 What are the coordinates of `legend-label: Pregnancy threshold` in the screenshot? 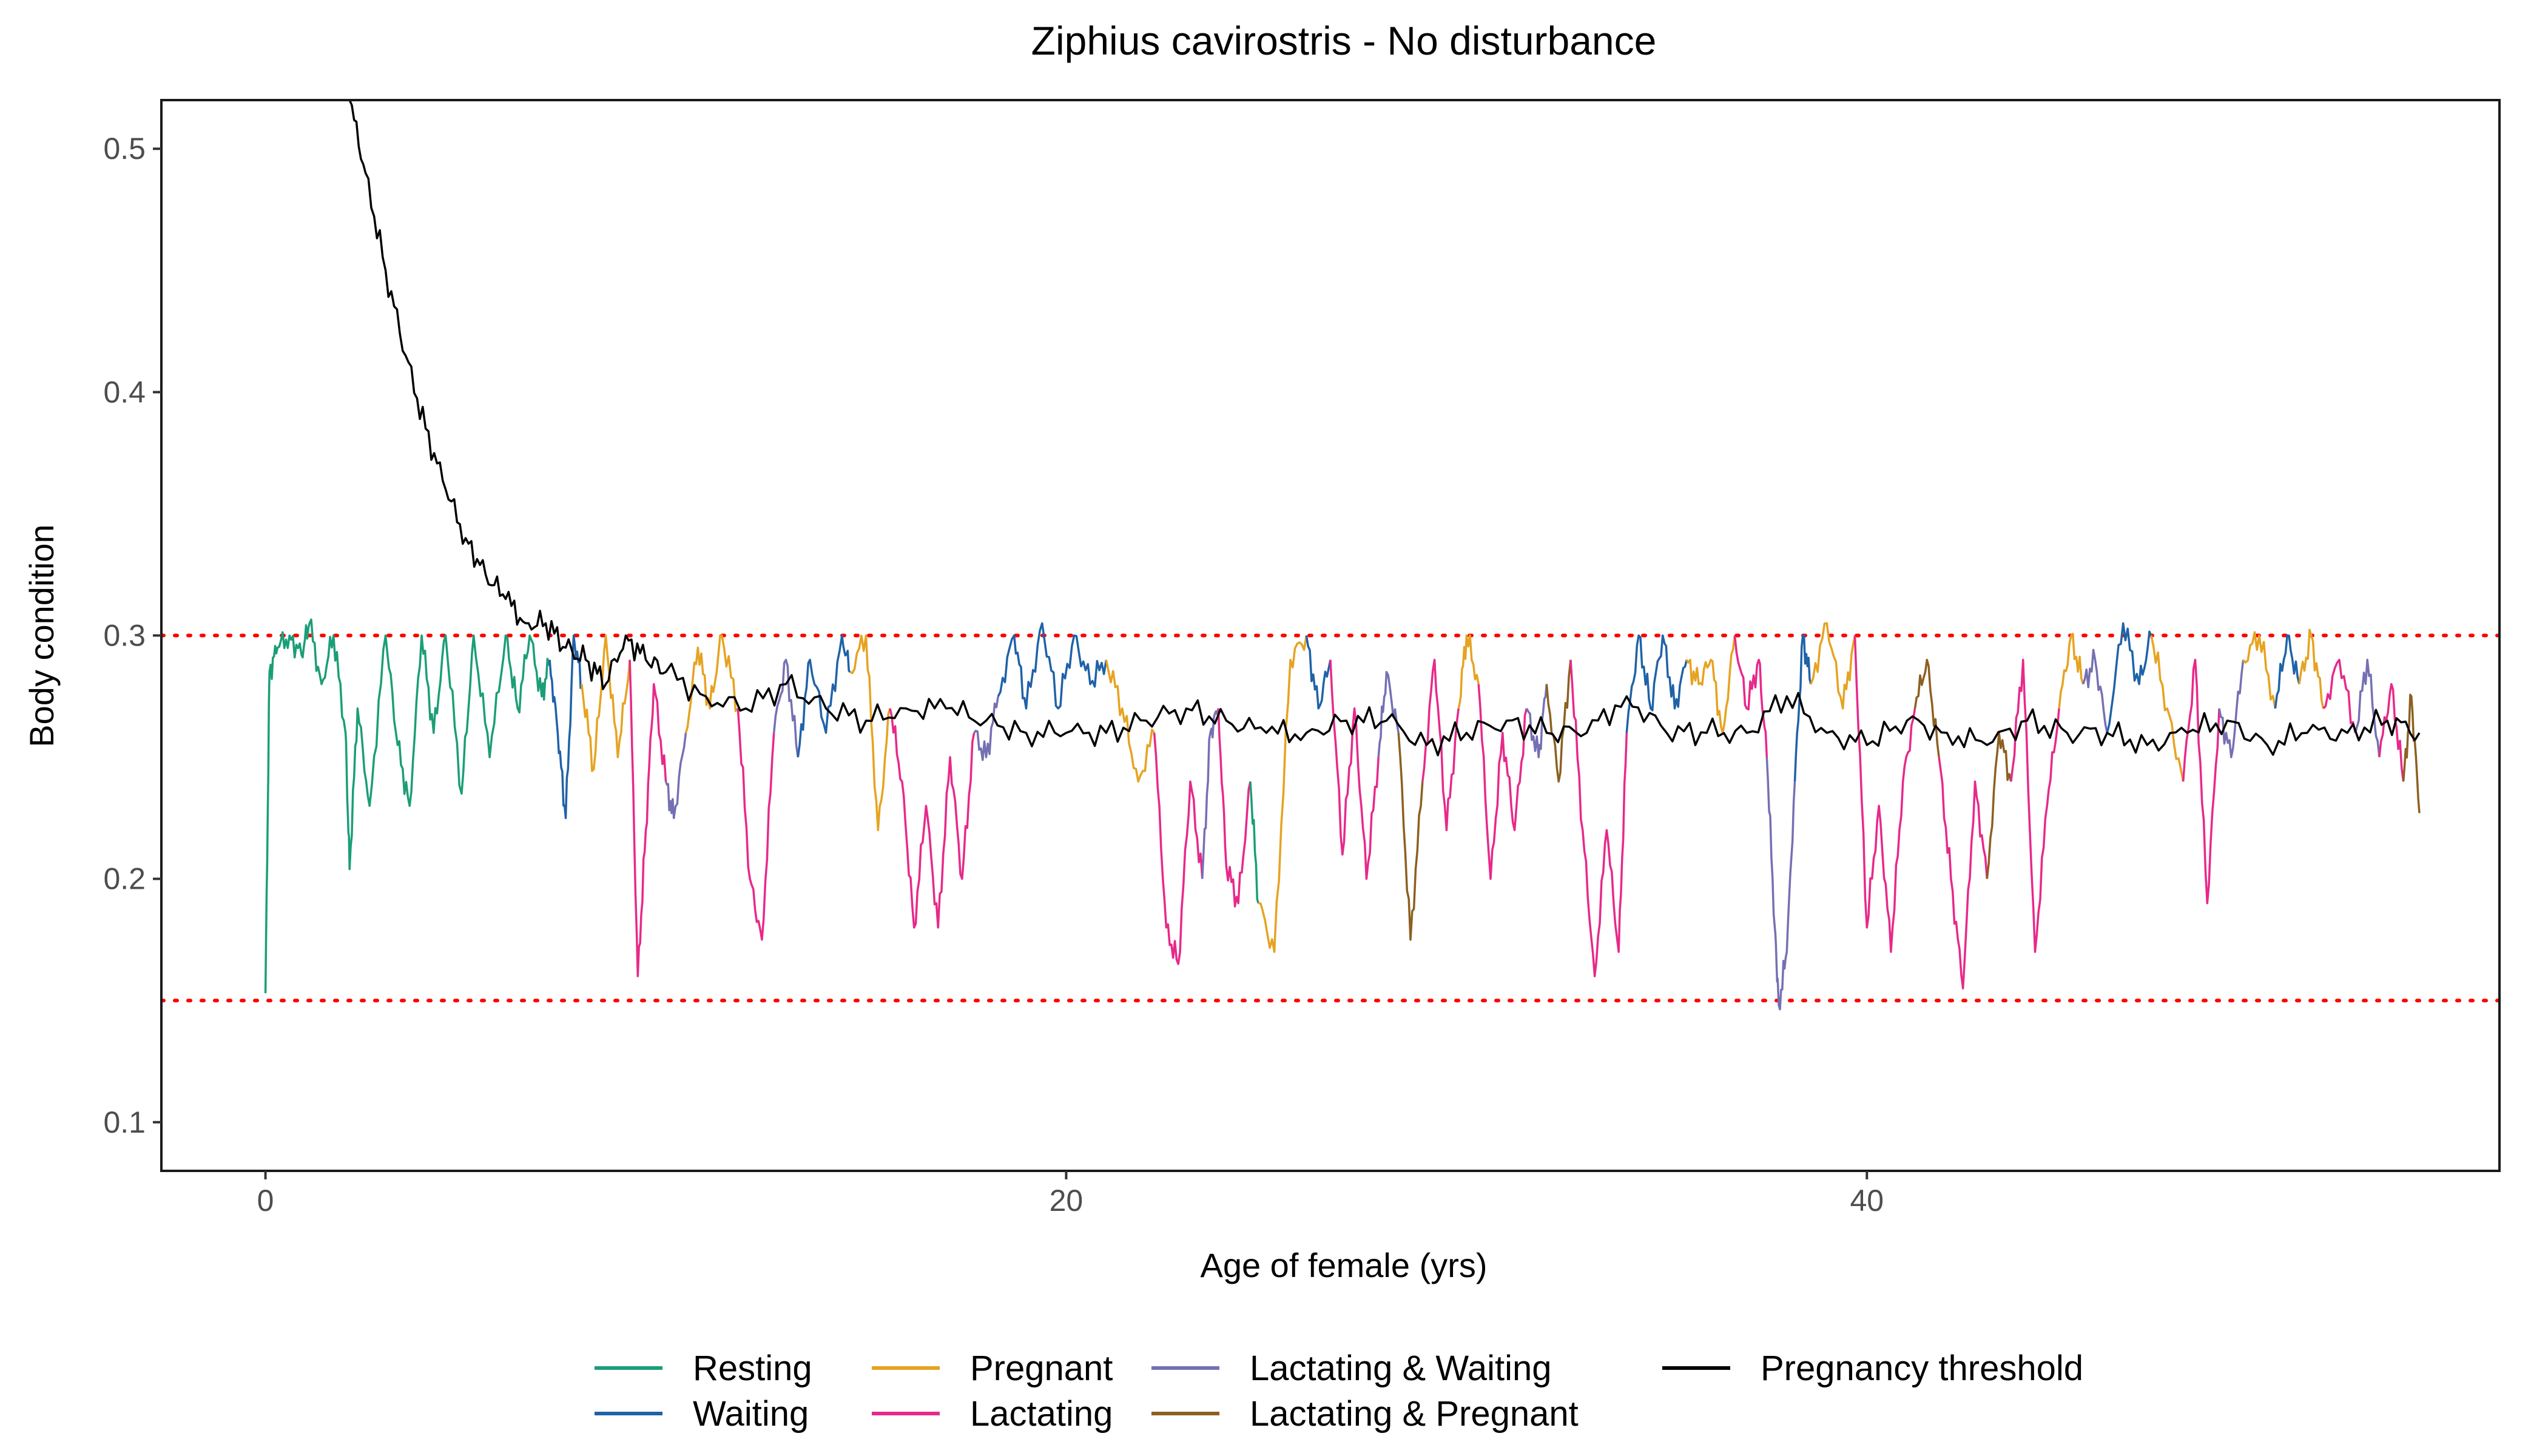 It's located at (1922, 1368).